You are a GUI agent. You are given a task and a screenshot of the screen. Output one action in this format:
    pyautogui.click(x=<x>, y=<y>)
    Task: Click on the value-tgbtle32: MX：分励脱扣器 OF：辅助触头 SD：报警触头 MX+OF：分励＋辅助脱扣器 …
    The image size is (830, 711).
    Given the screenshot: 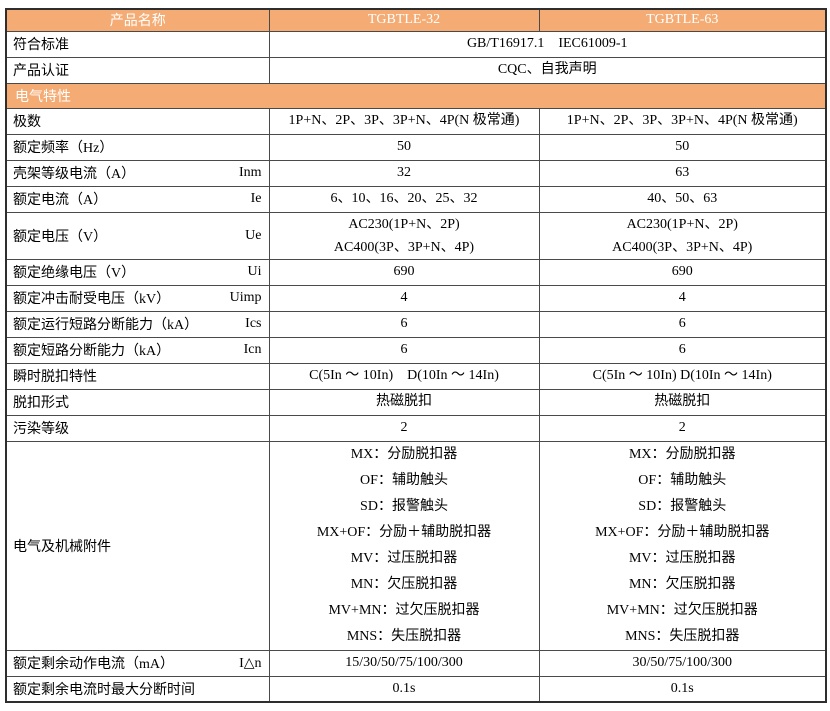 What is the action you would take?
    pyautogui.click(x=404, y=545)
    